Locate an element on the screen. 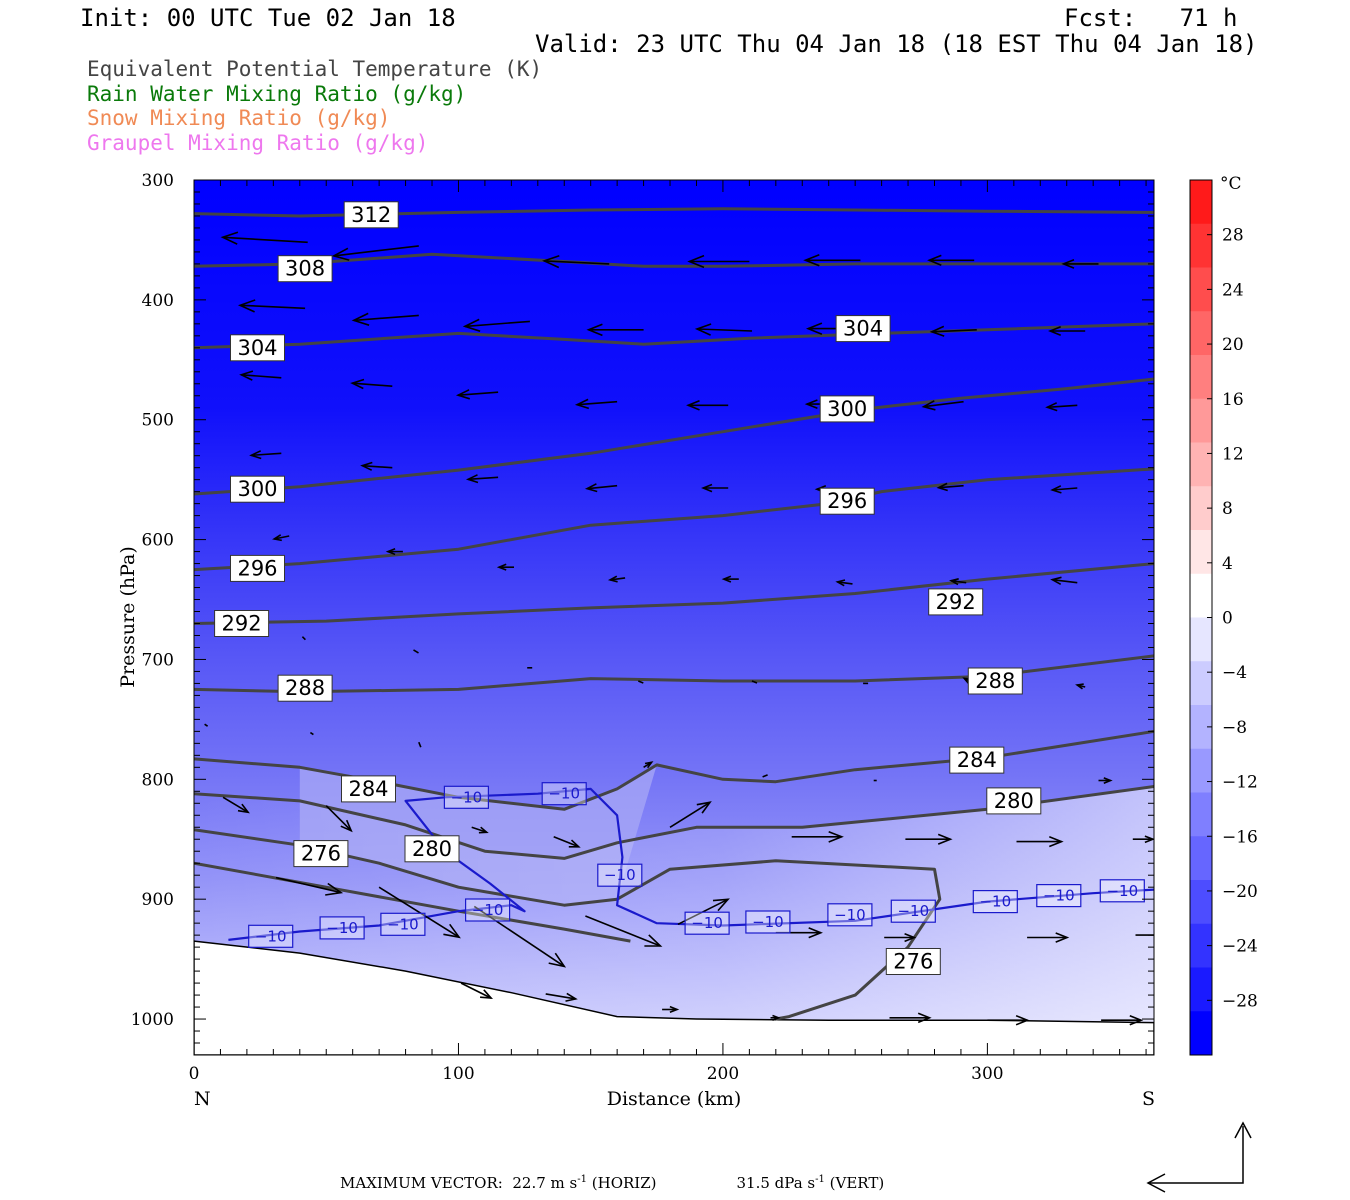  colorbar-tick-label: −12 is located at coordinates (1240, 783).